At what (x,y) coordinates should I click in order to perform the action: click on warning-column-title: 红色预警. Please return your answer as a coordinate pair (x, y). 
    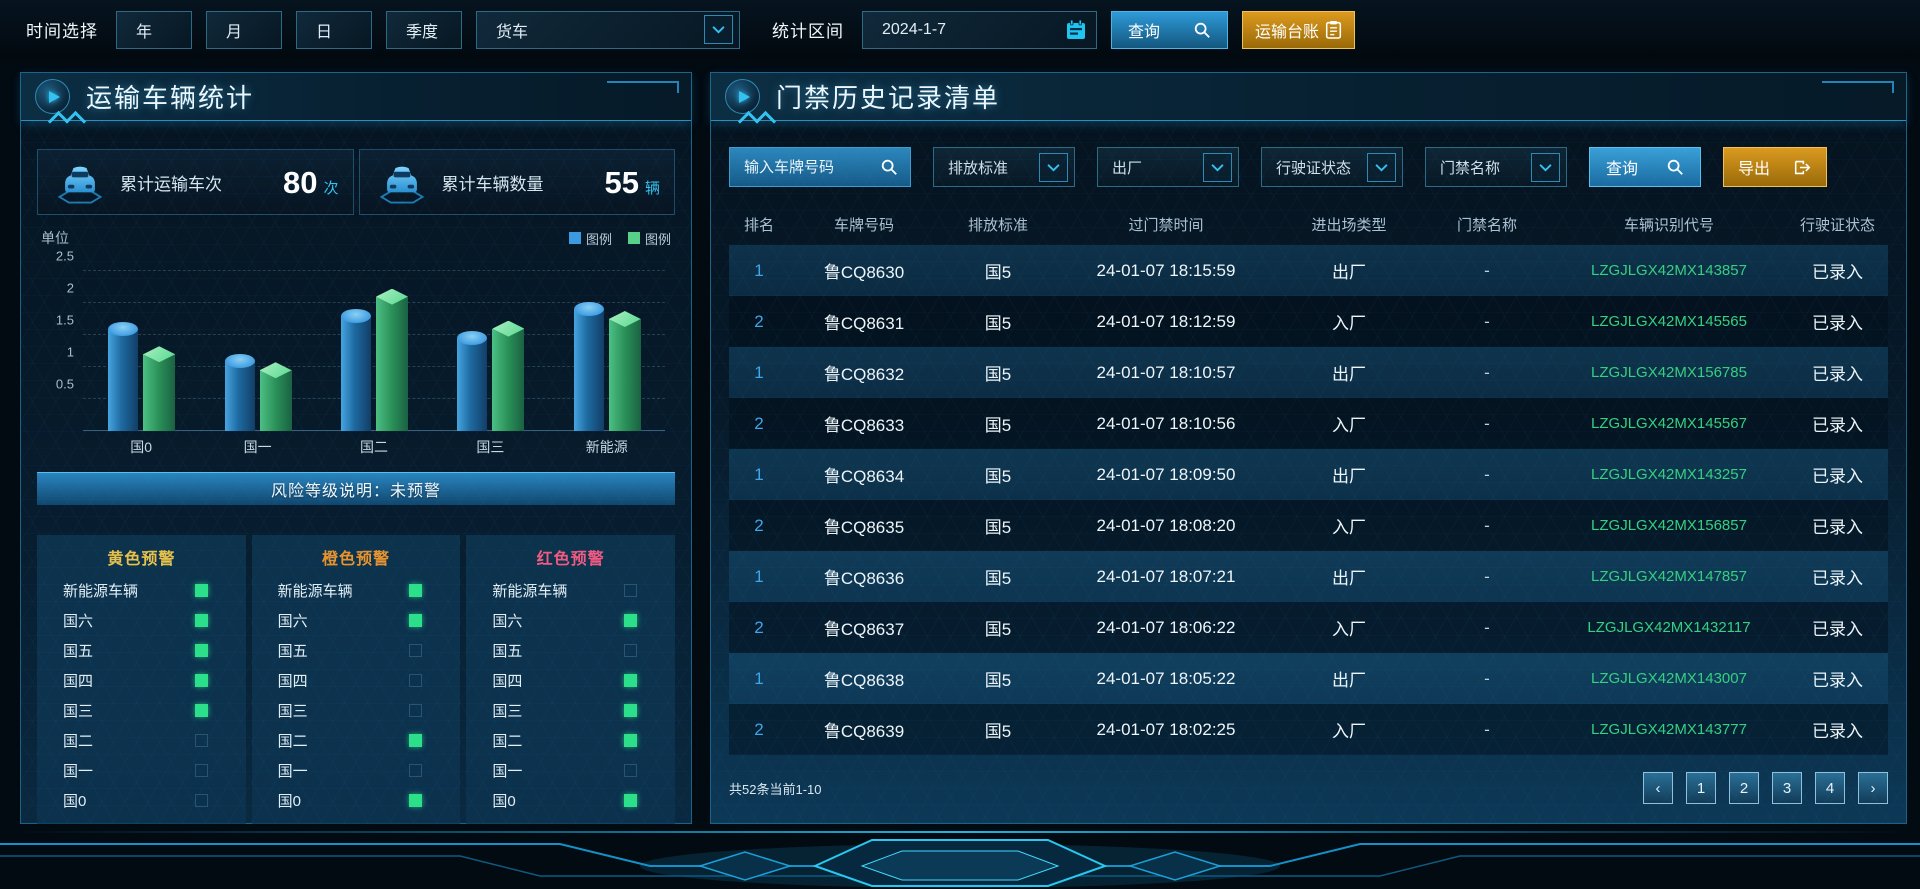
    Looking at the image, I should click on (570, 559).